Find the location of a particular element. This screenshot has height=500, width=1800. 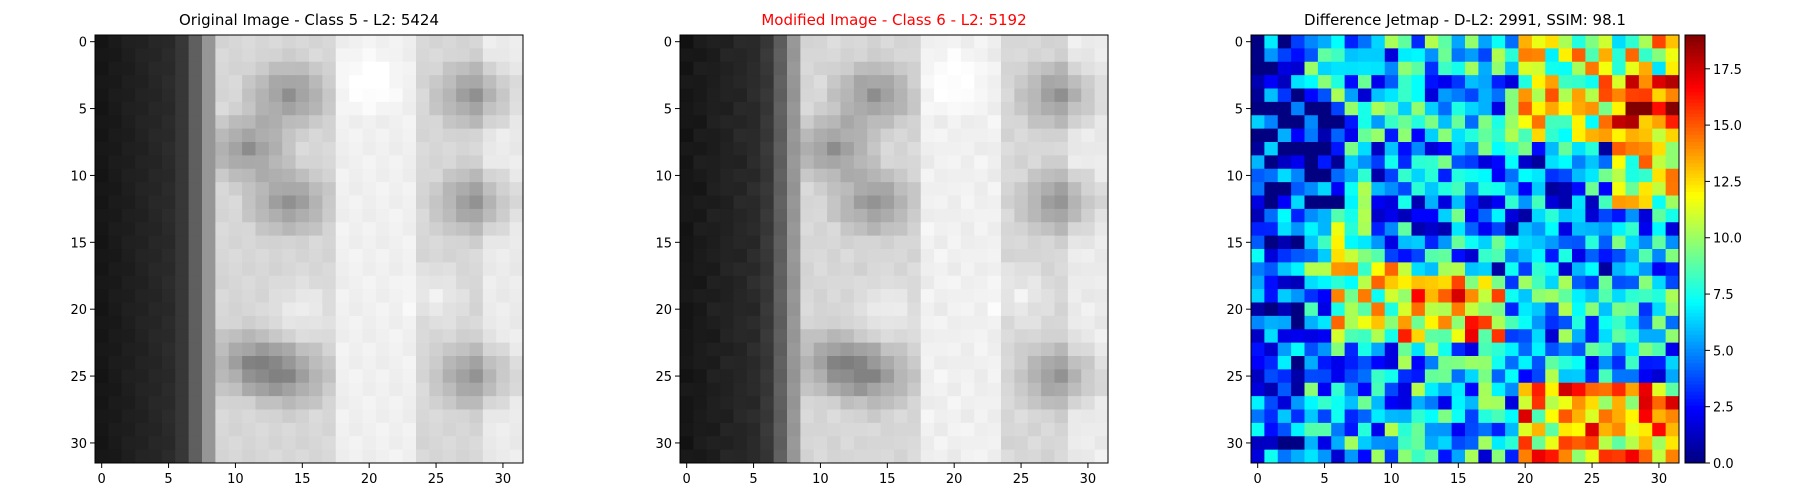

y-tick-label: 10 is located at coordinates (1234, 176).